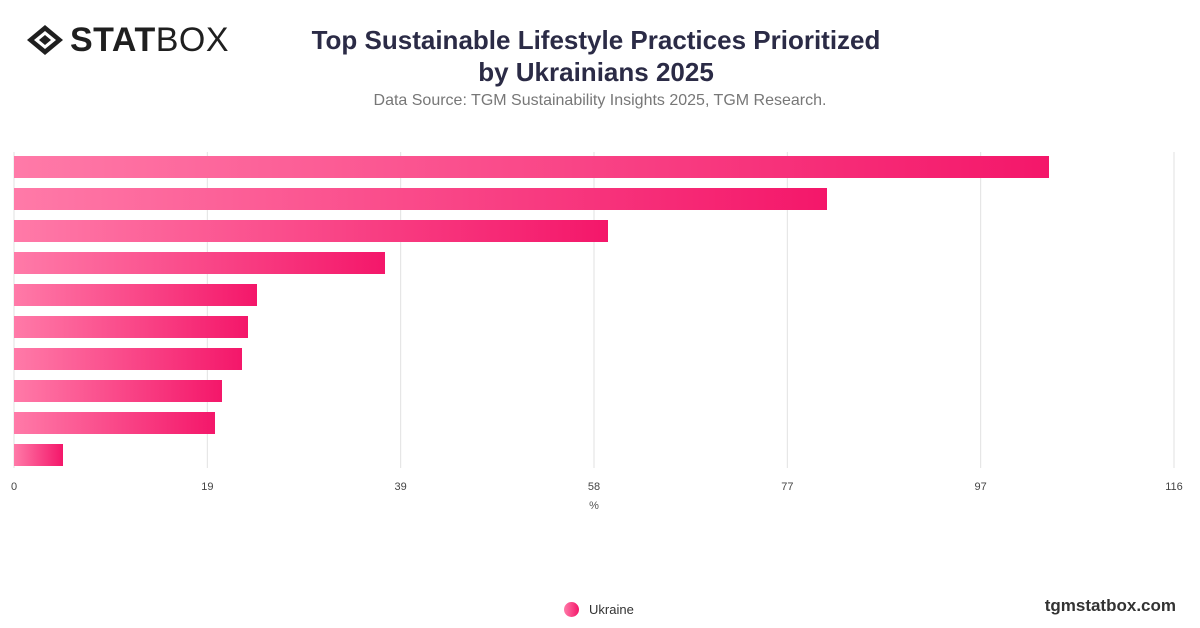 This screenshot has width=1200, height=628. I want to click on x-tick-label: 116, so click(1174, 487).